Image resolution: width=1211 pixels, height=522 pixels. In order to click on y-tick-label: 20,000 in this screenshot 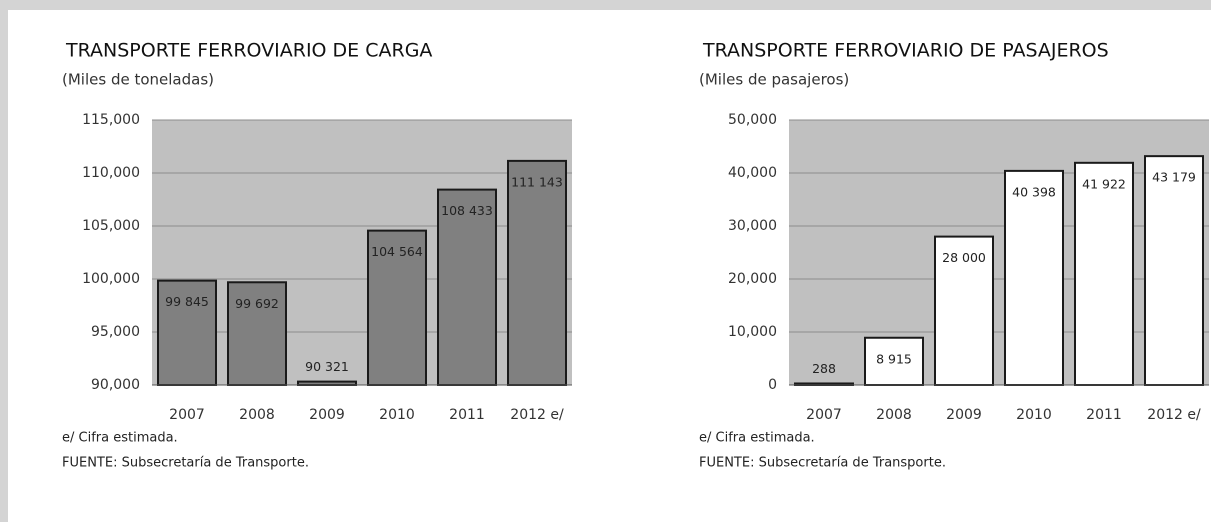, I will do `click(752, 279)`.